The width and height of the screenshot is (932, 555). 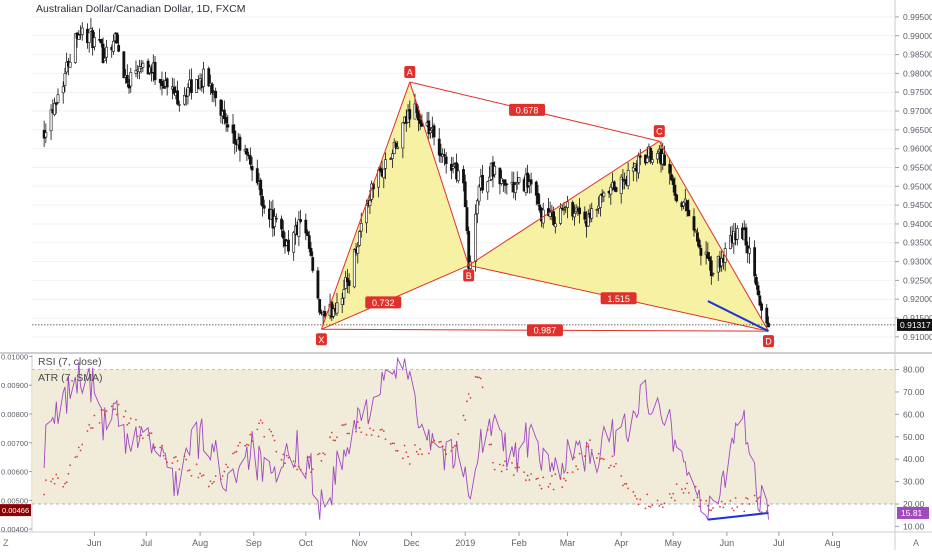 What do you see at coordinates (383, 303) in the screenshot?
I see `ratio-label-xb: 0.732` at bounding box center [383, 303].